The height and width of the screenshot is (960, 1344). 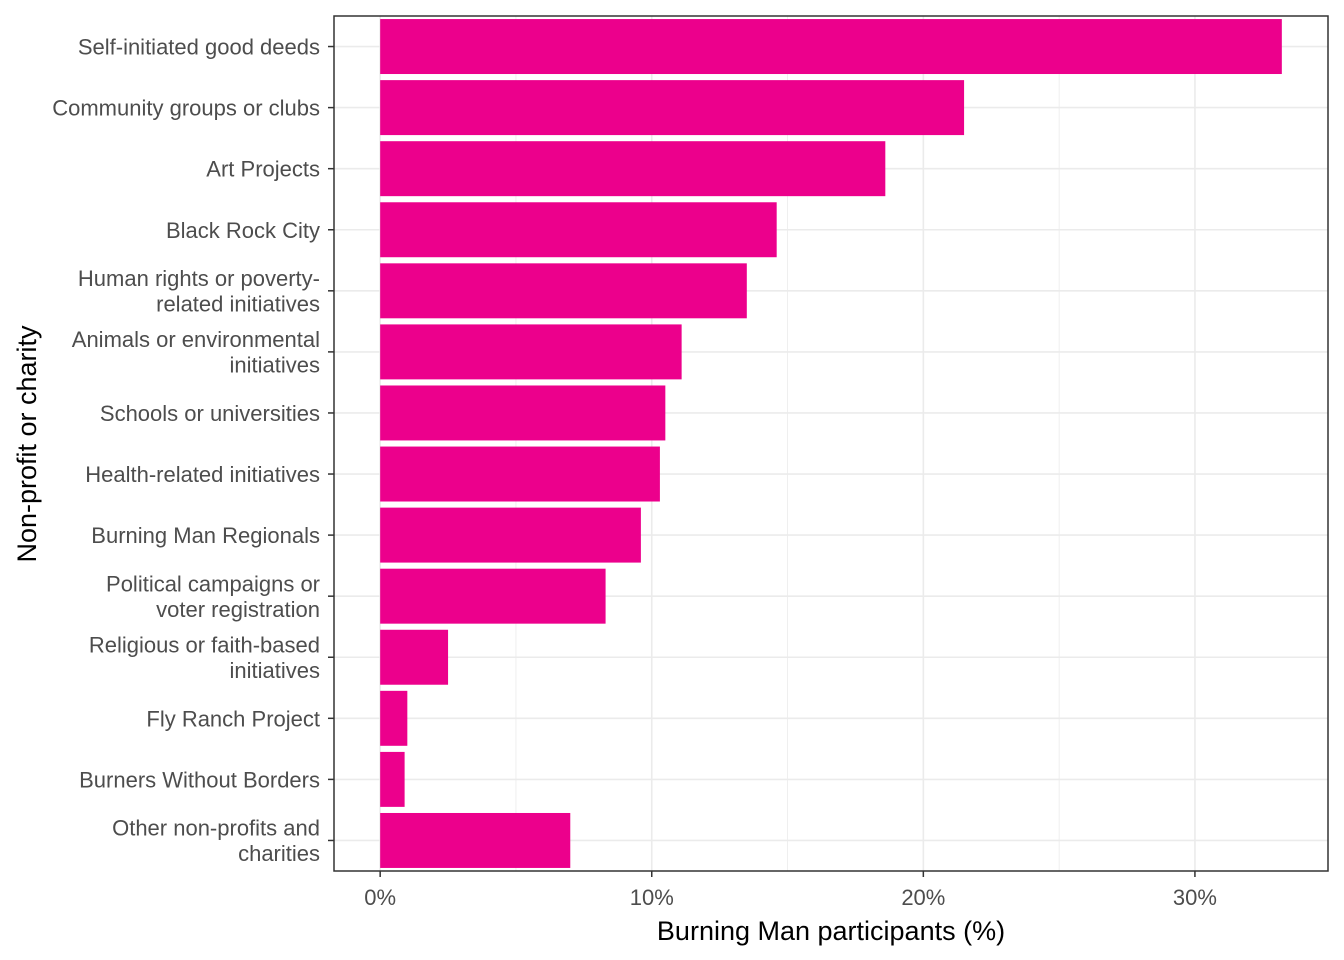 What do you see at coordinates (216, 841) in the screenshot?
I see `y-tick-label: Other non-profits and charities` at bounding box center [216, 841].